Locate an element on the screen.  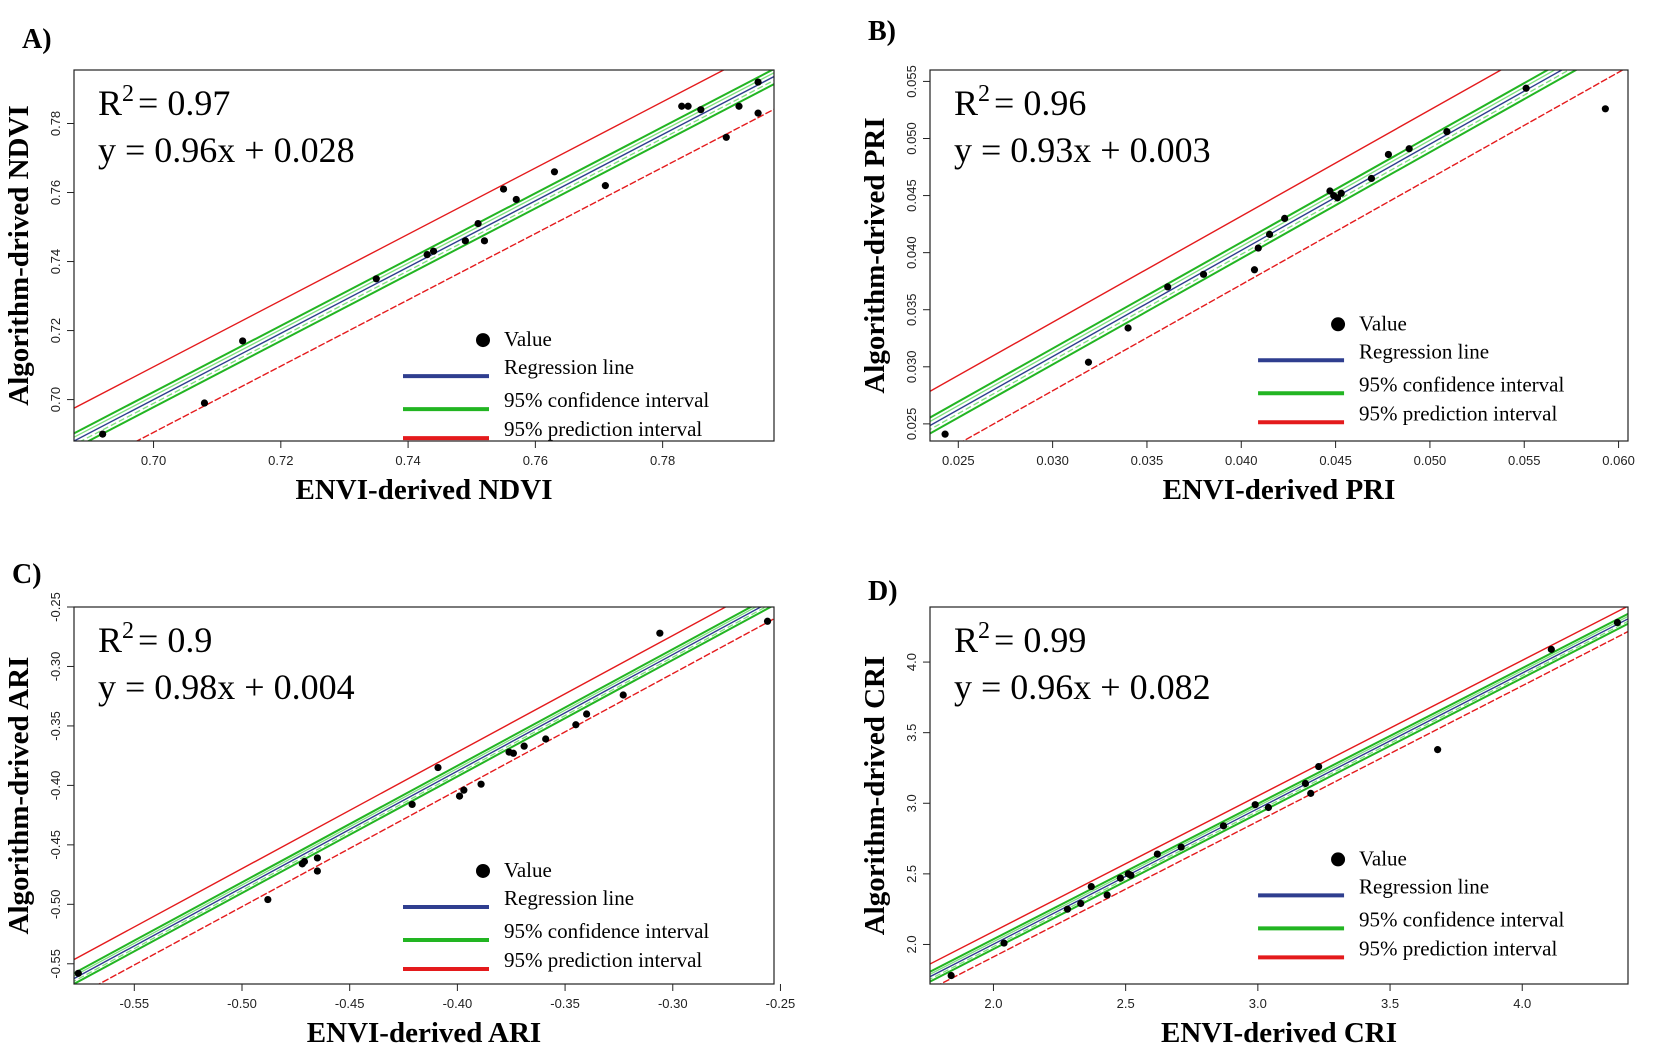
plot-frame is located at coordinates (424, 255).